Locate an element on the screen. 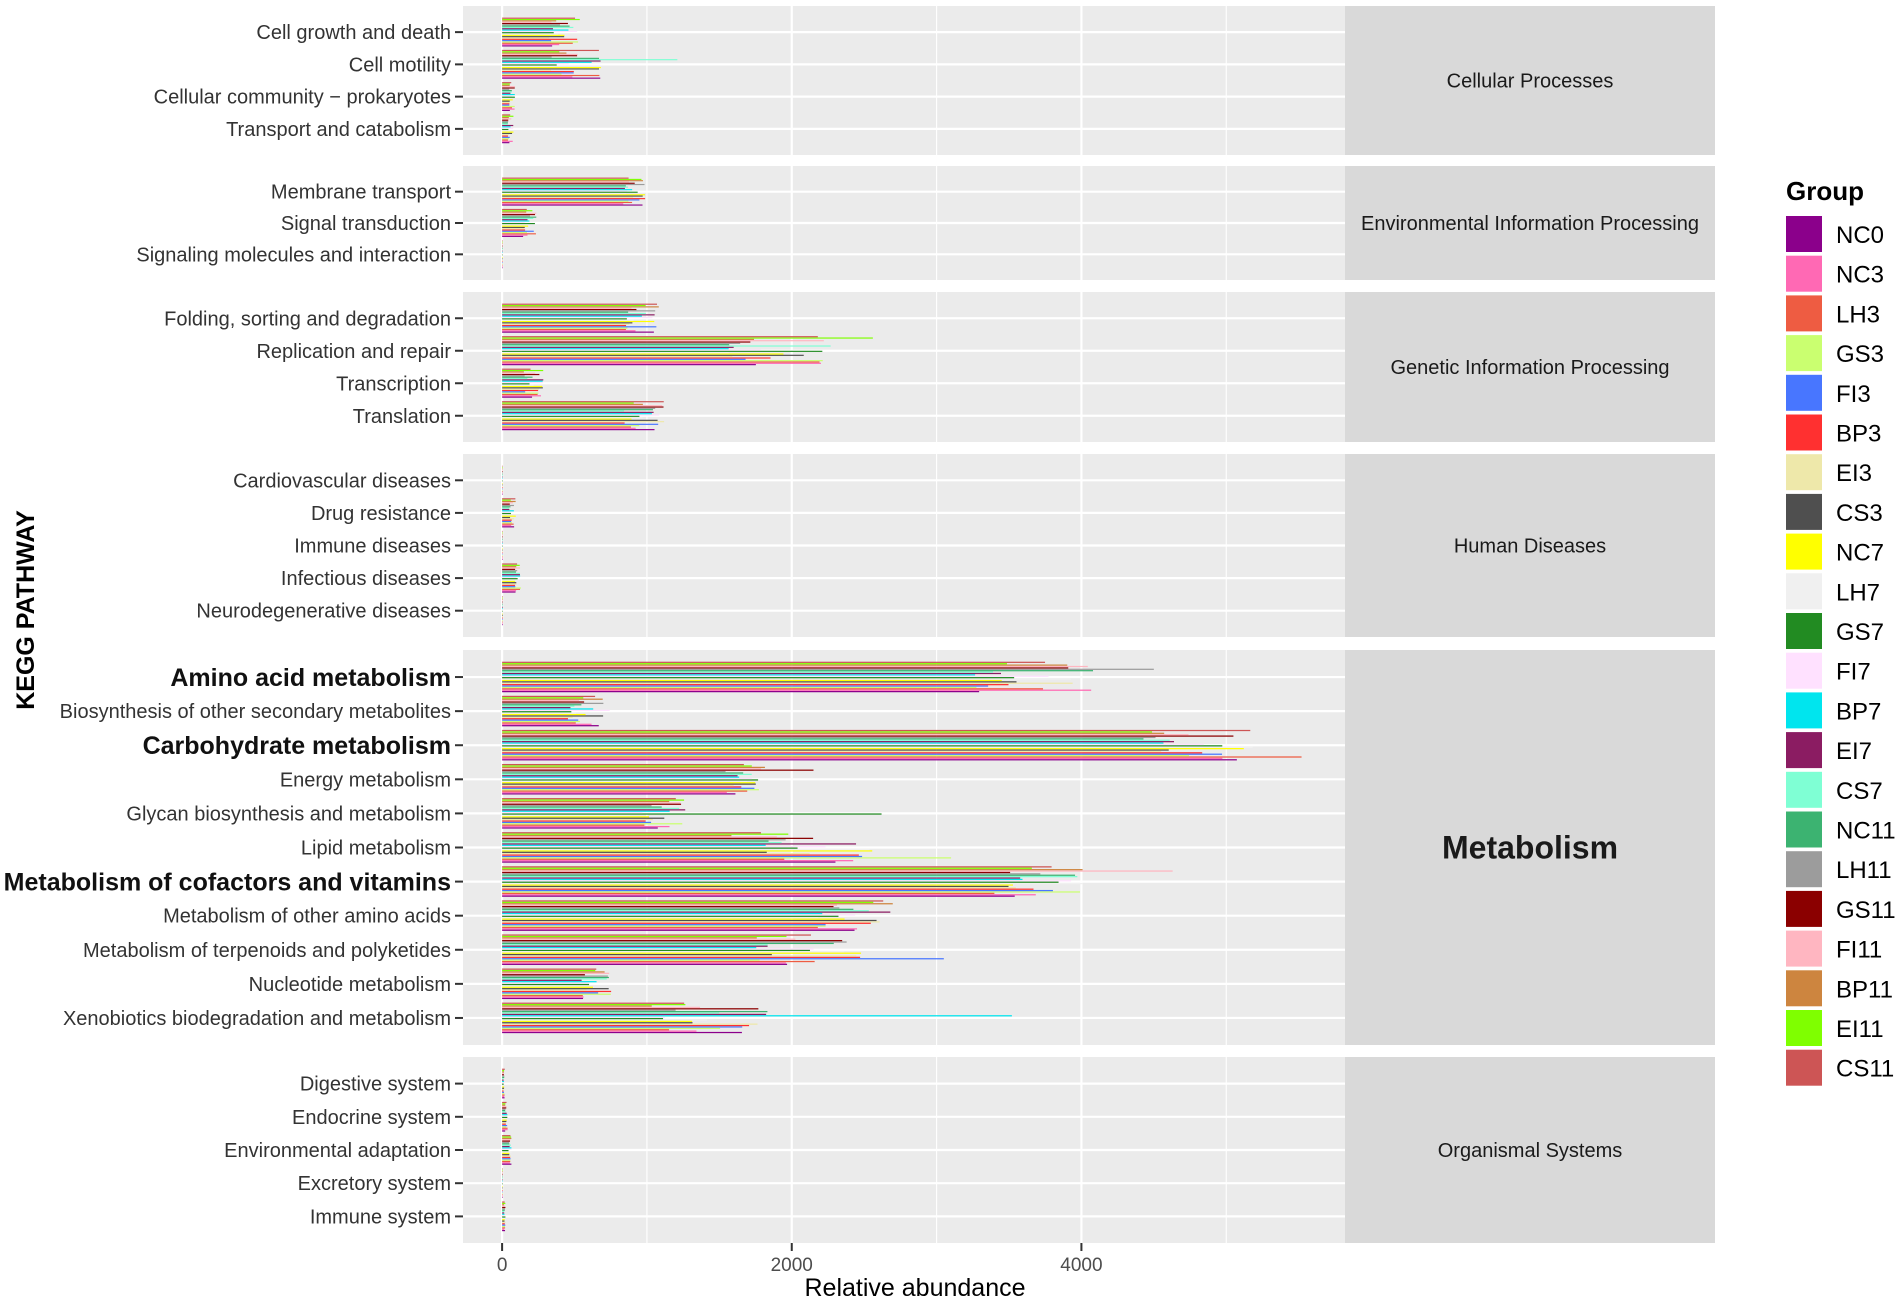 Image resolution: width=1902 pixels, height=1303 pixels. bar-transcription-cs11 is located at coordinates (516, 369).